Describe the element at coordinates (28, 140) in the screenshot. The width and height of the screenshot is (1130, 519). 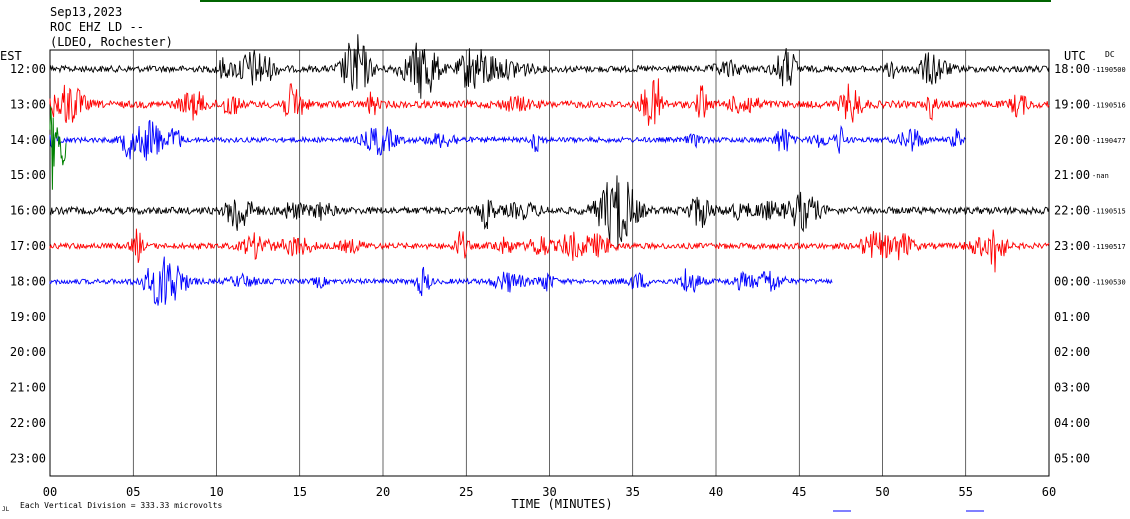
I see `est-hour-label: 14:00` at that location.